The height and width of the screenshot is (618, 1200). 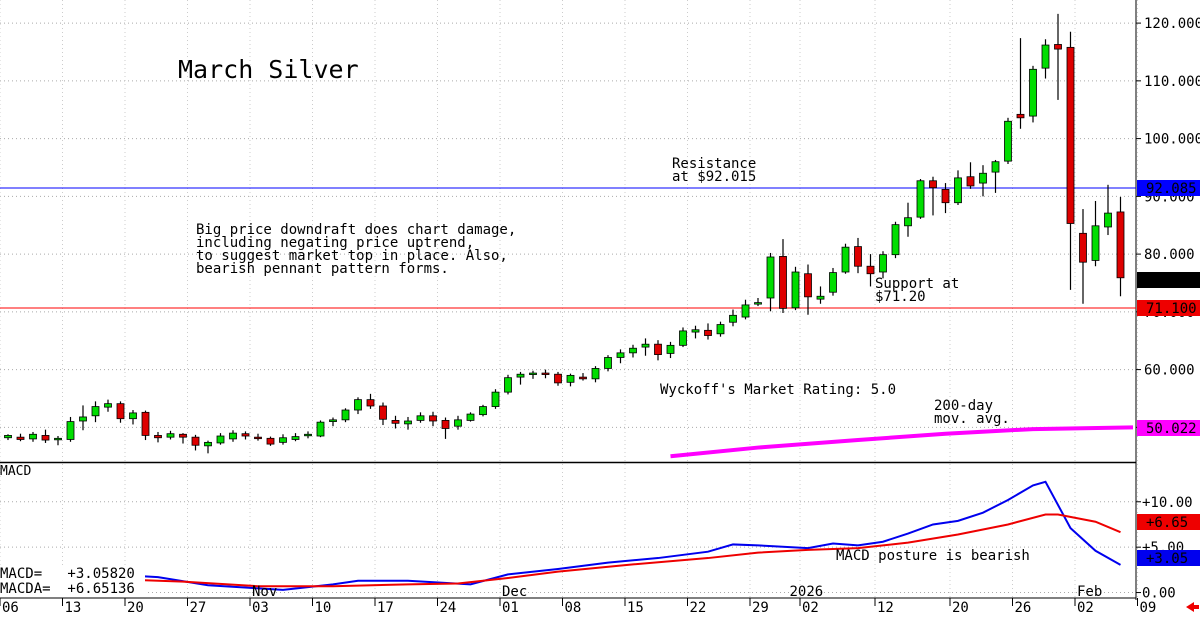 I want to click on price-tick-label: 60.000, so click(x=1169, y=371).